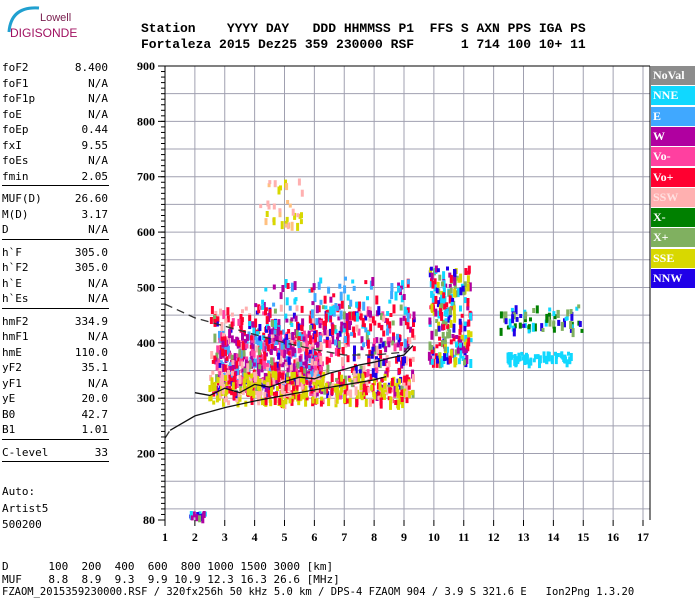 Image resolution: width=700 pixels, height=600 pixels. Describe the element at coordinates (673, 136) in the screenshot. I see `legend-item: W` at that location.